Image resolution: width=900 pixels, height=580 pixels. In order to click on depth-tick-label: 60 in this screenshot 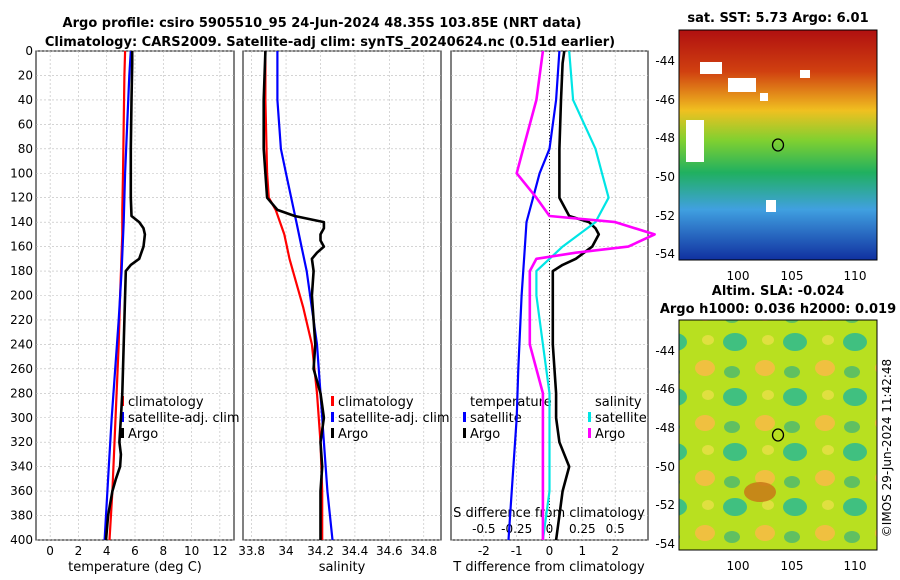, I will do `click(25, 124)`.